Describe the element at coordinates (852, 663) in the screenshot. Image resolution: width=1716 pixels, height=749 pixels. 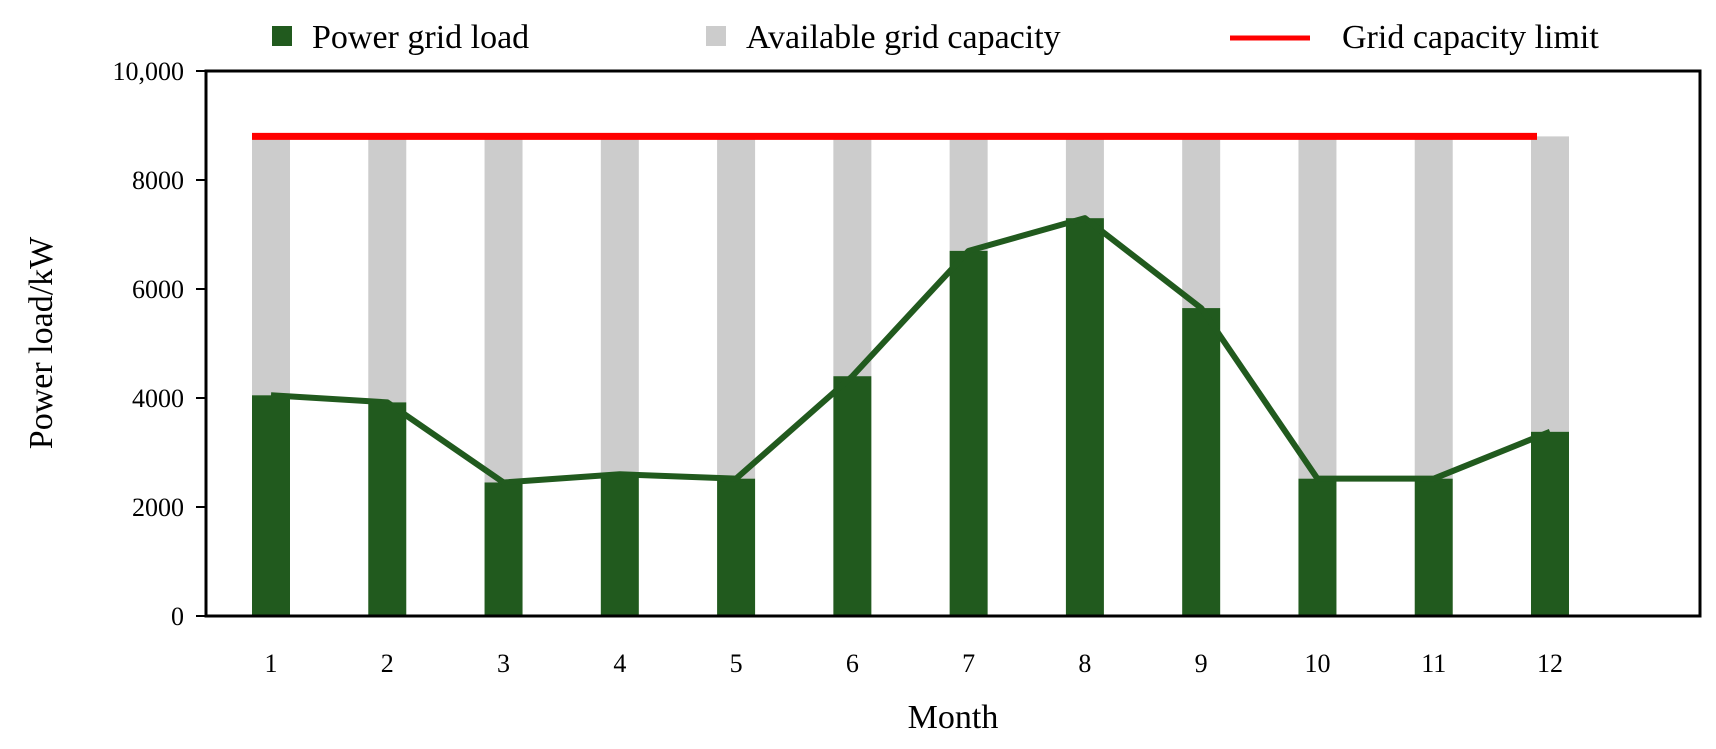
I see `x-tick-label: 6` at that location.